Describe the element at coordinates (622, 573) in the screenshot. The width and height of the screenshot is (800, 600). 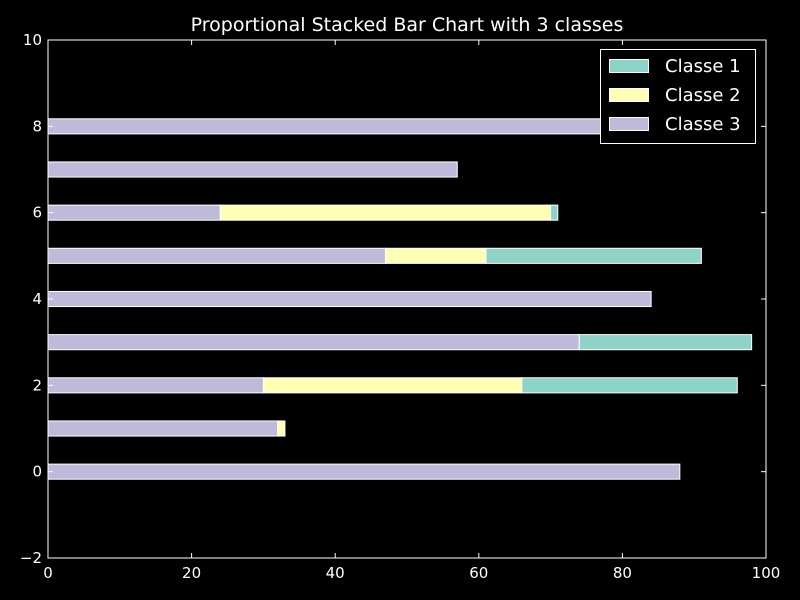
I see `x-tick-label: 80` at that location.